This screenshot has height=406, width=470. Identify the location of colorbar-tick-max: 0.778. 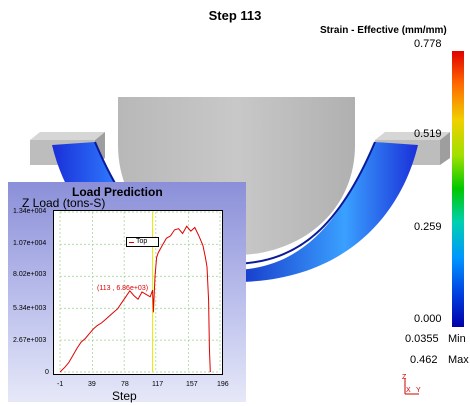
(428, 44).